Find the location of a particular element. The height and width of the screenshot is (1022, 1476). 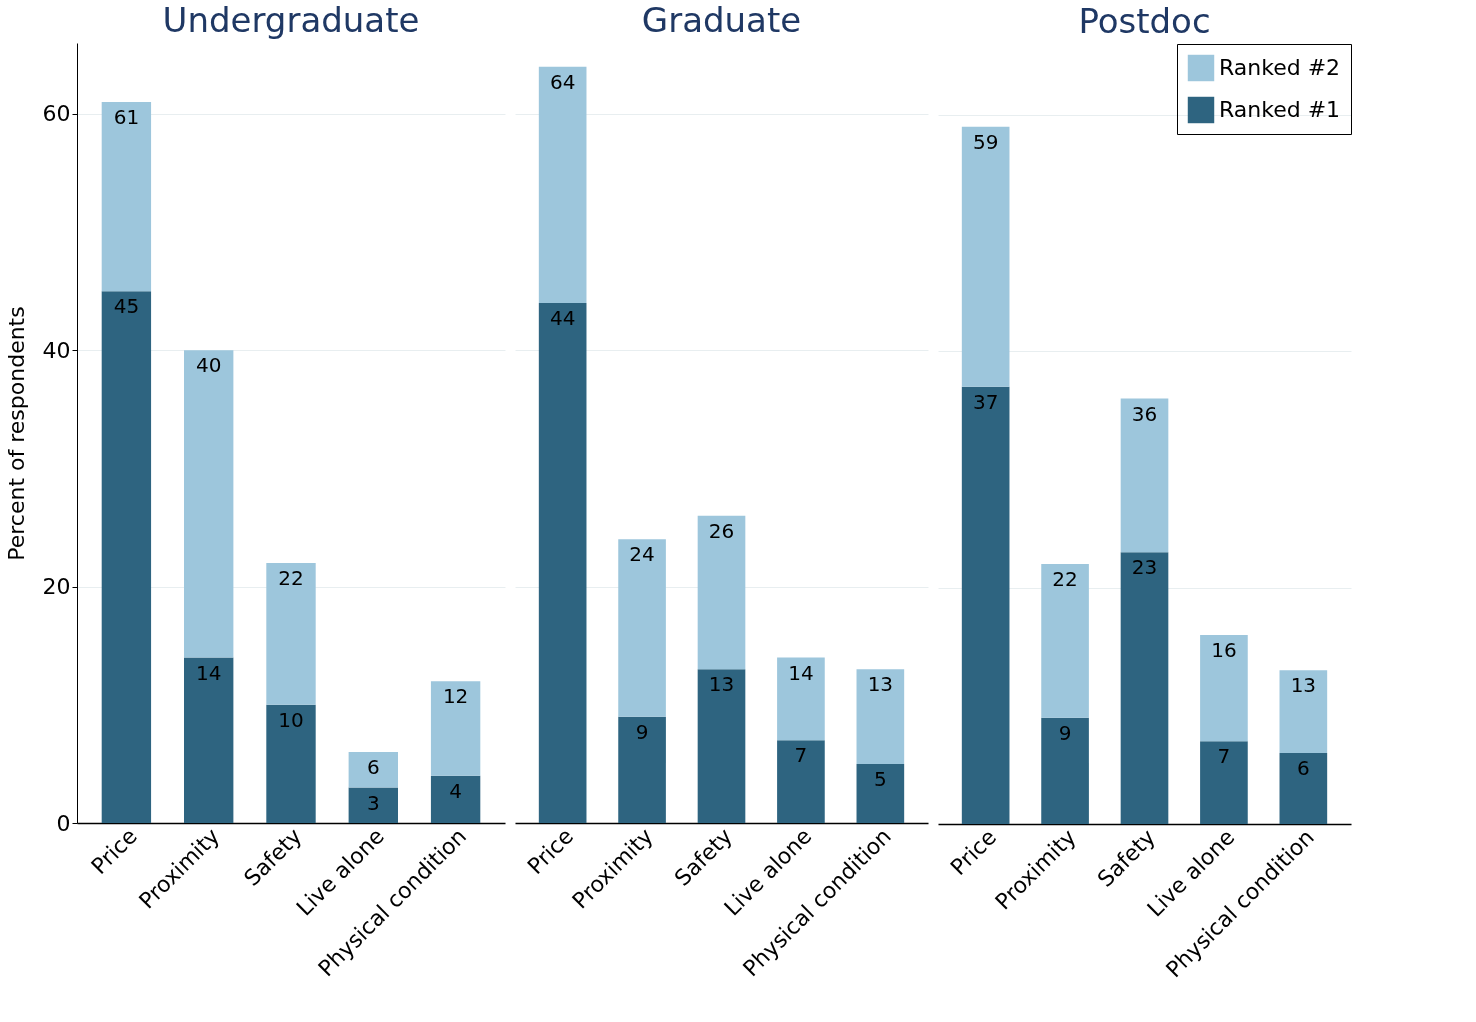

data-label: 3 is located at coordinates (373, 802).